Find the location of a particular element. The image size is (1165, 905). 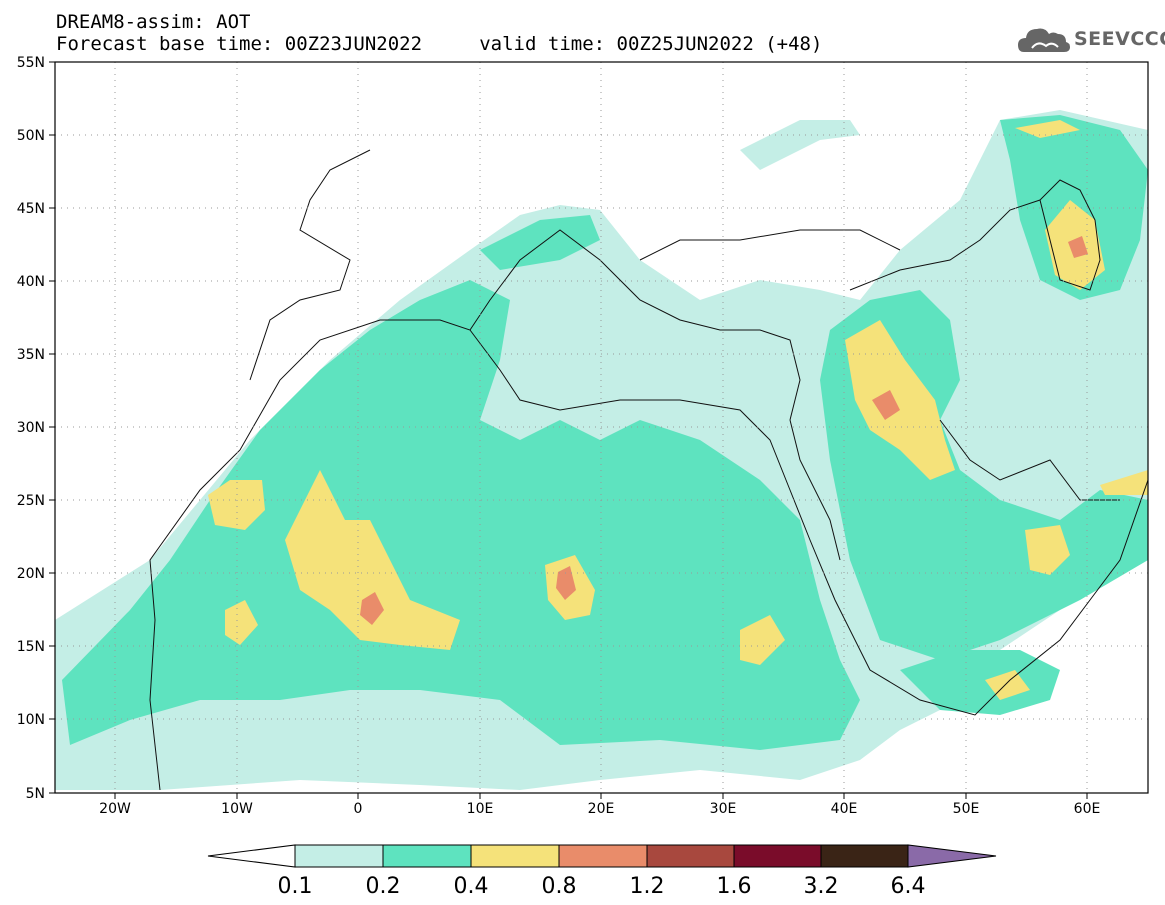

lat-tick-10n: 10N is located at coordinates (36, 720).